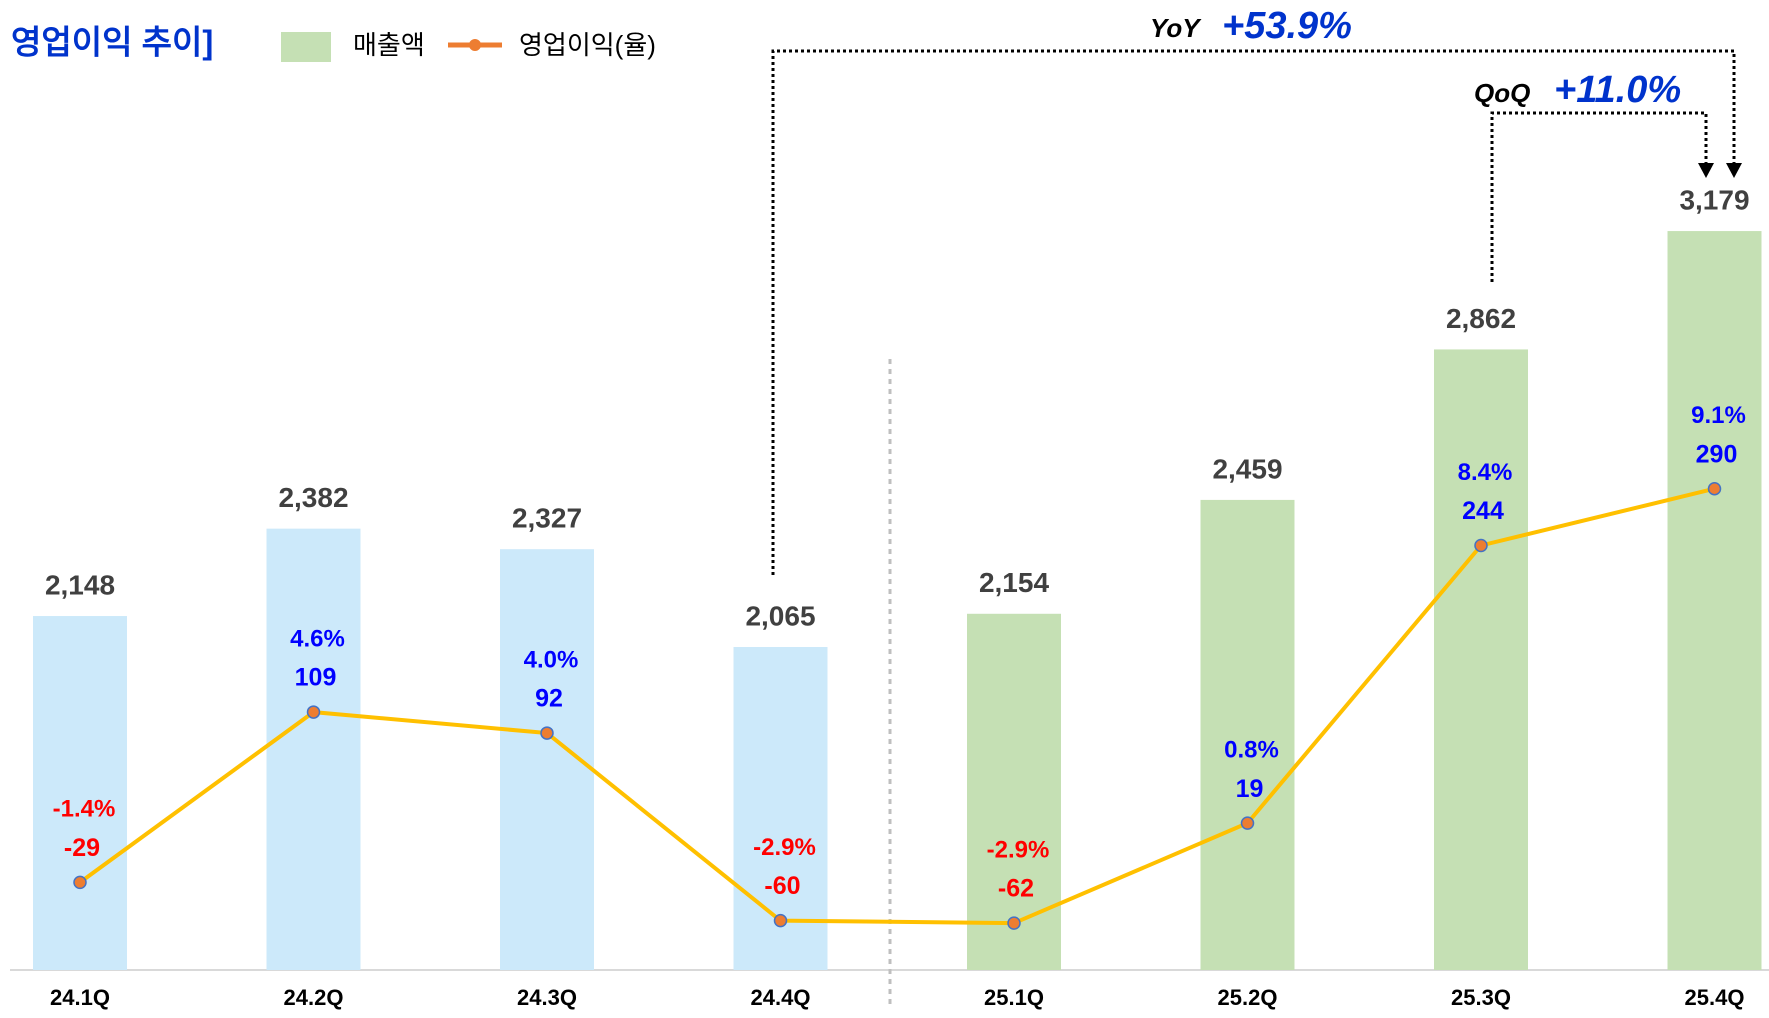  What do you see at coordinates (80, 997) in the screenshot?
I see `x-tick-label: 24.1Q` at bounding box center [80, 997].